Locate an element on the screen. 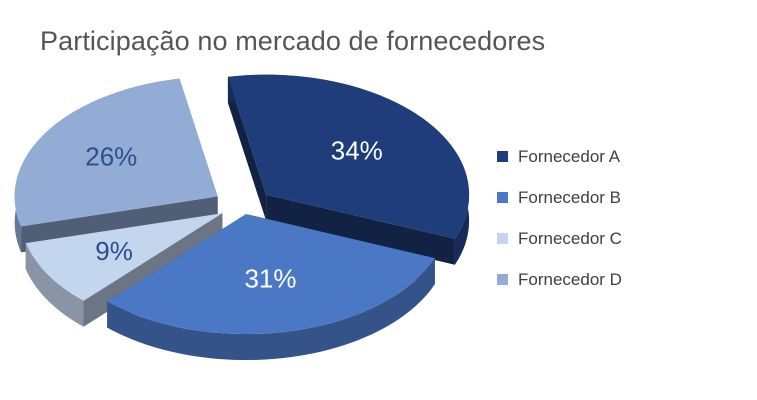  legend-label: Fornecedor D is located at coordinates (570, 279).